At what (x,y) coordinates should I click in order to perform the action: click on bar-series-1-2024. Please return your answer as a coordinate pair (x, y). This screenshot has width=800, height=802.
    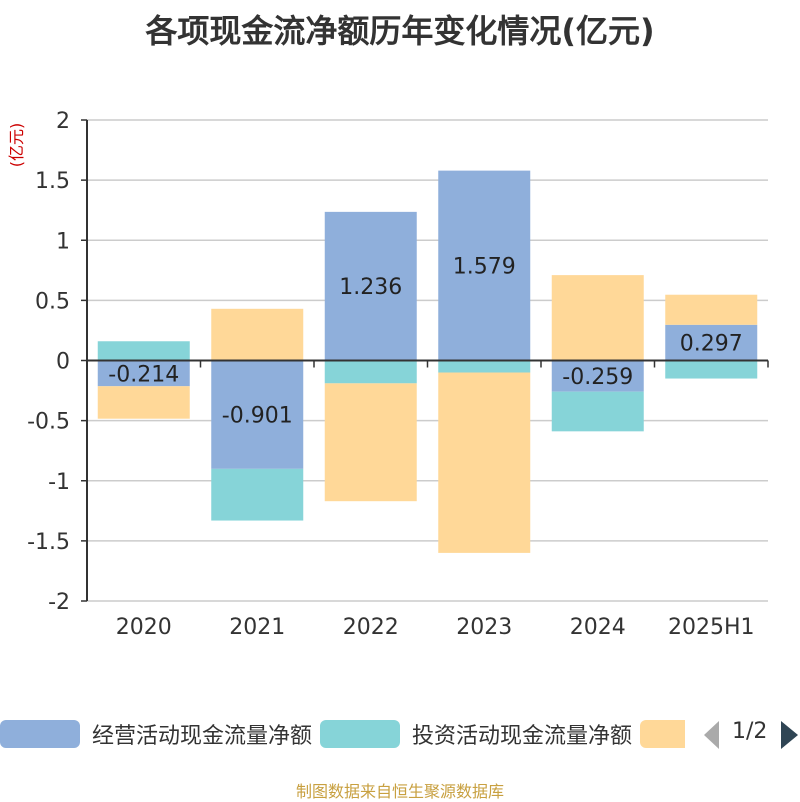
    Looking at the image, I should click on (597, 411).